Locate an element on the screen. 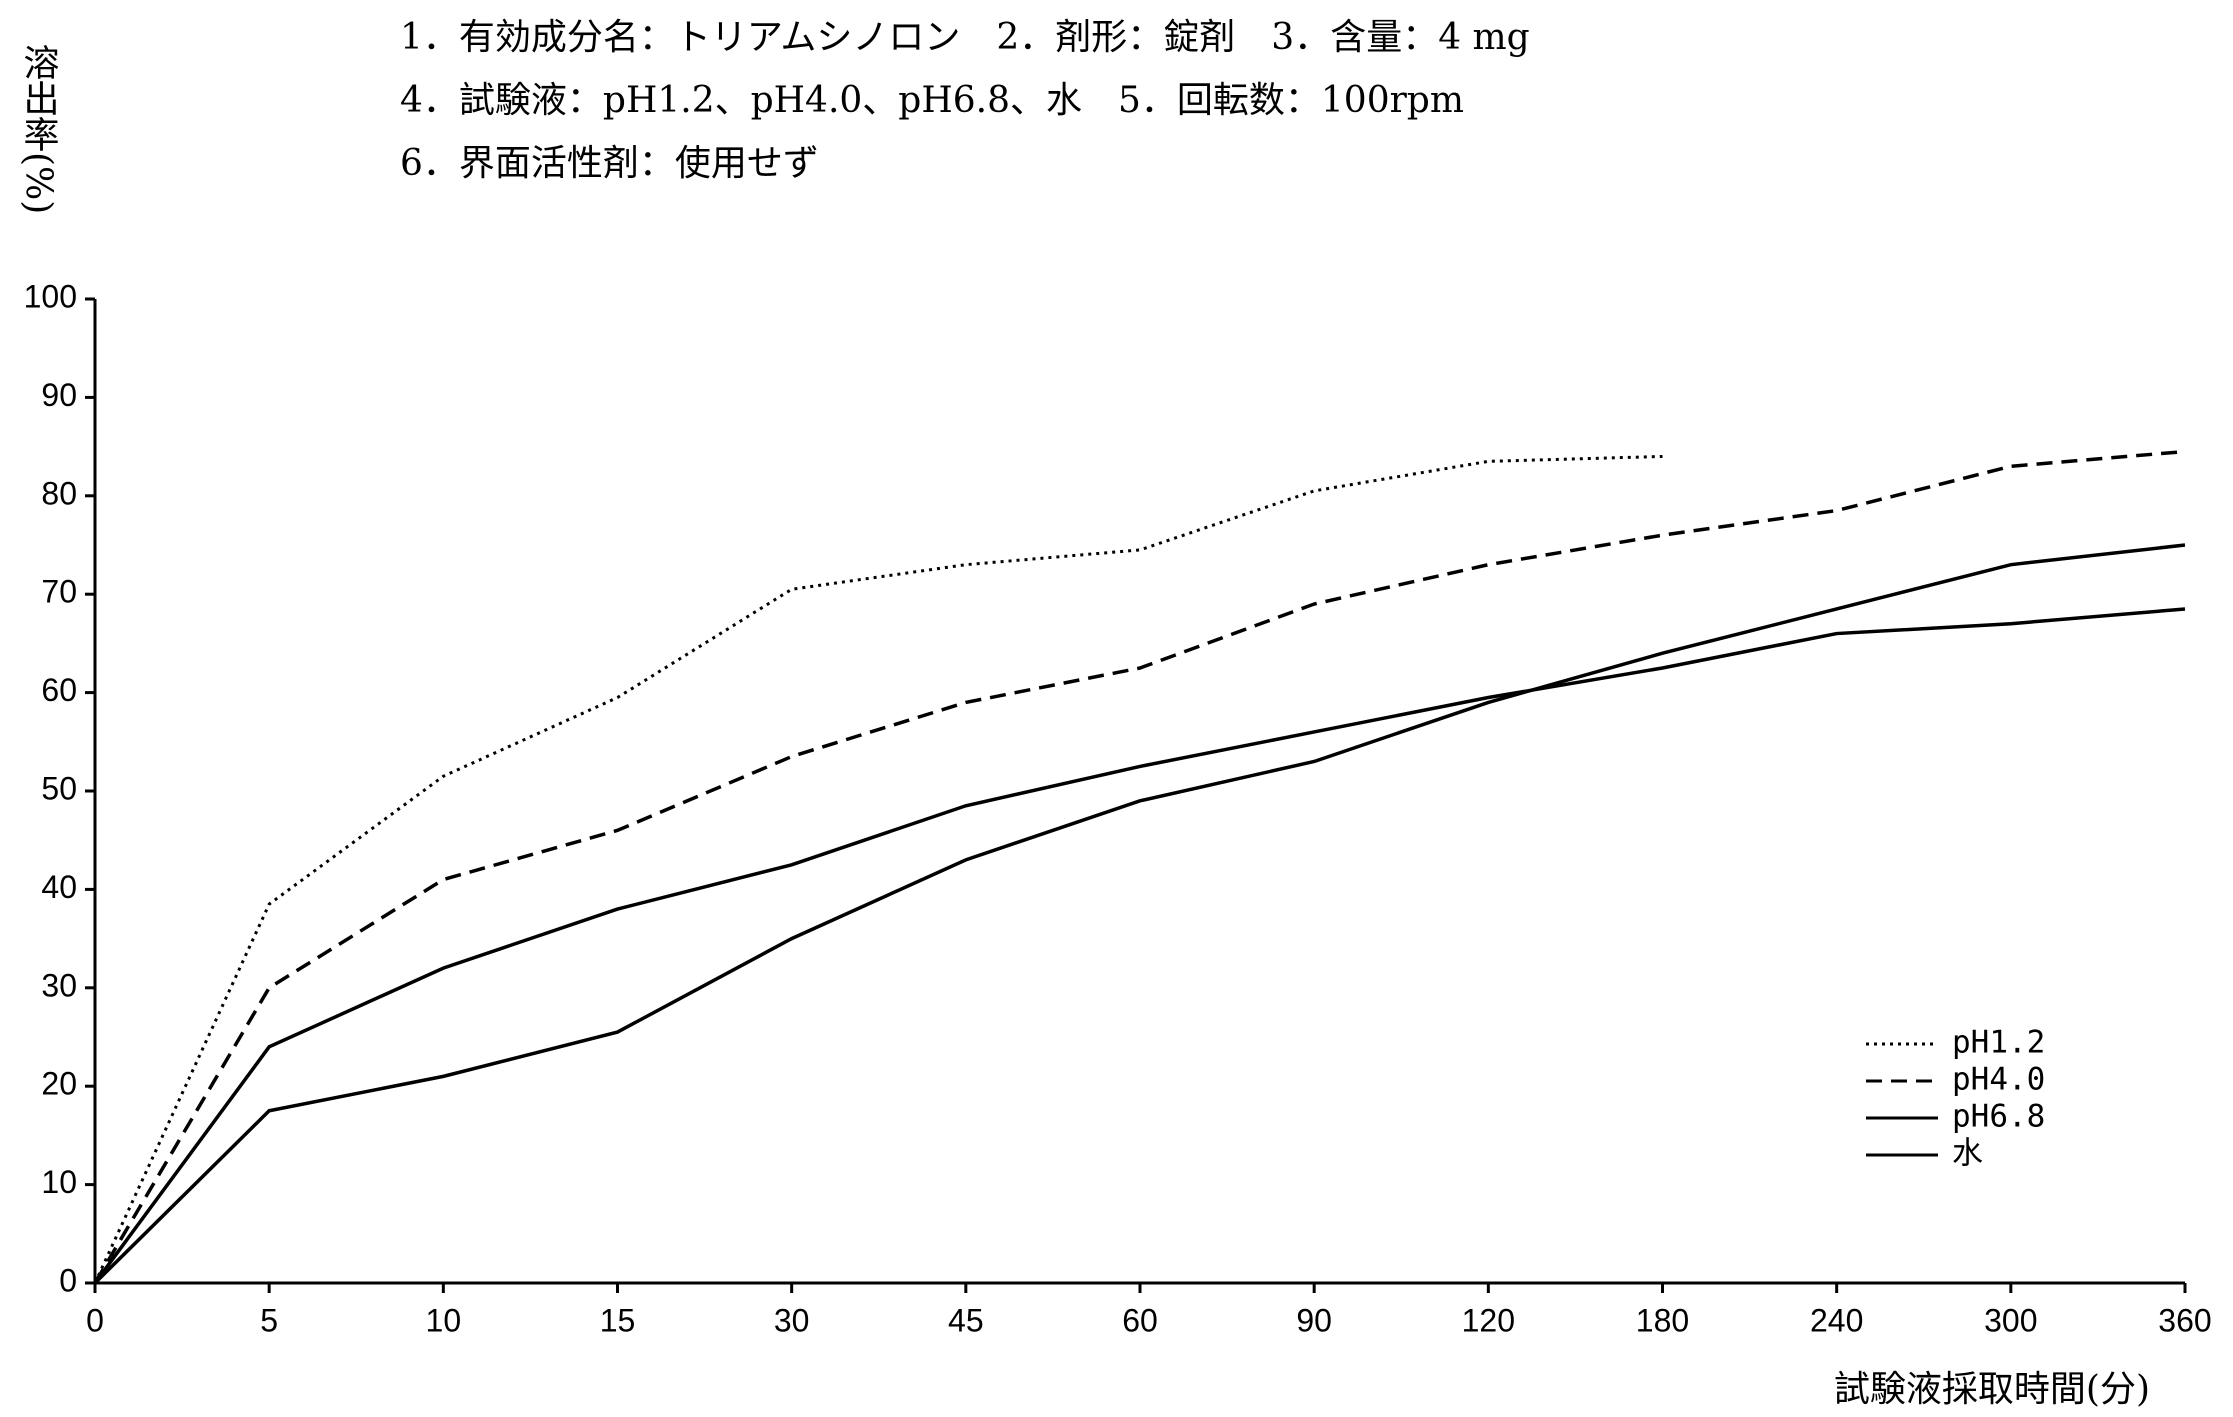 Image resolution: width=2233 pixels, height=1417 pixels. y-tick-label: 0 is located at coordinates (68, 1280).